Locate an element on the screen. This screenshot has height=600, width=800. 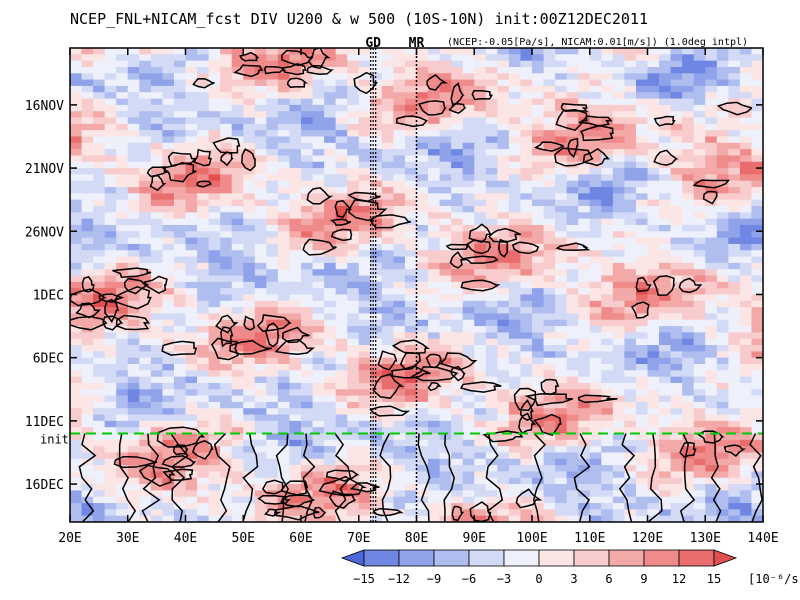
contour-line is located at coordinates (179, 172).